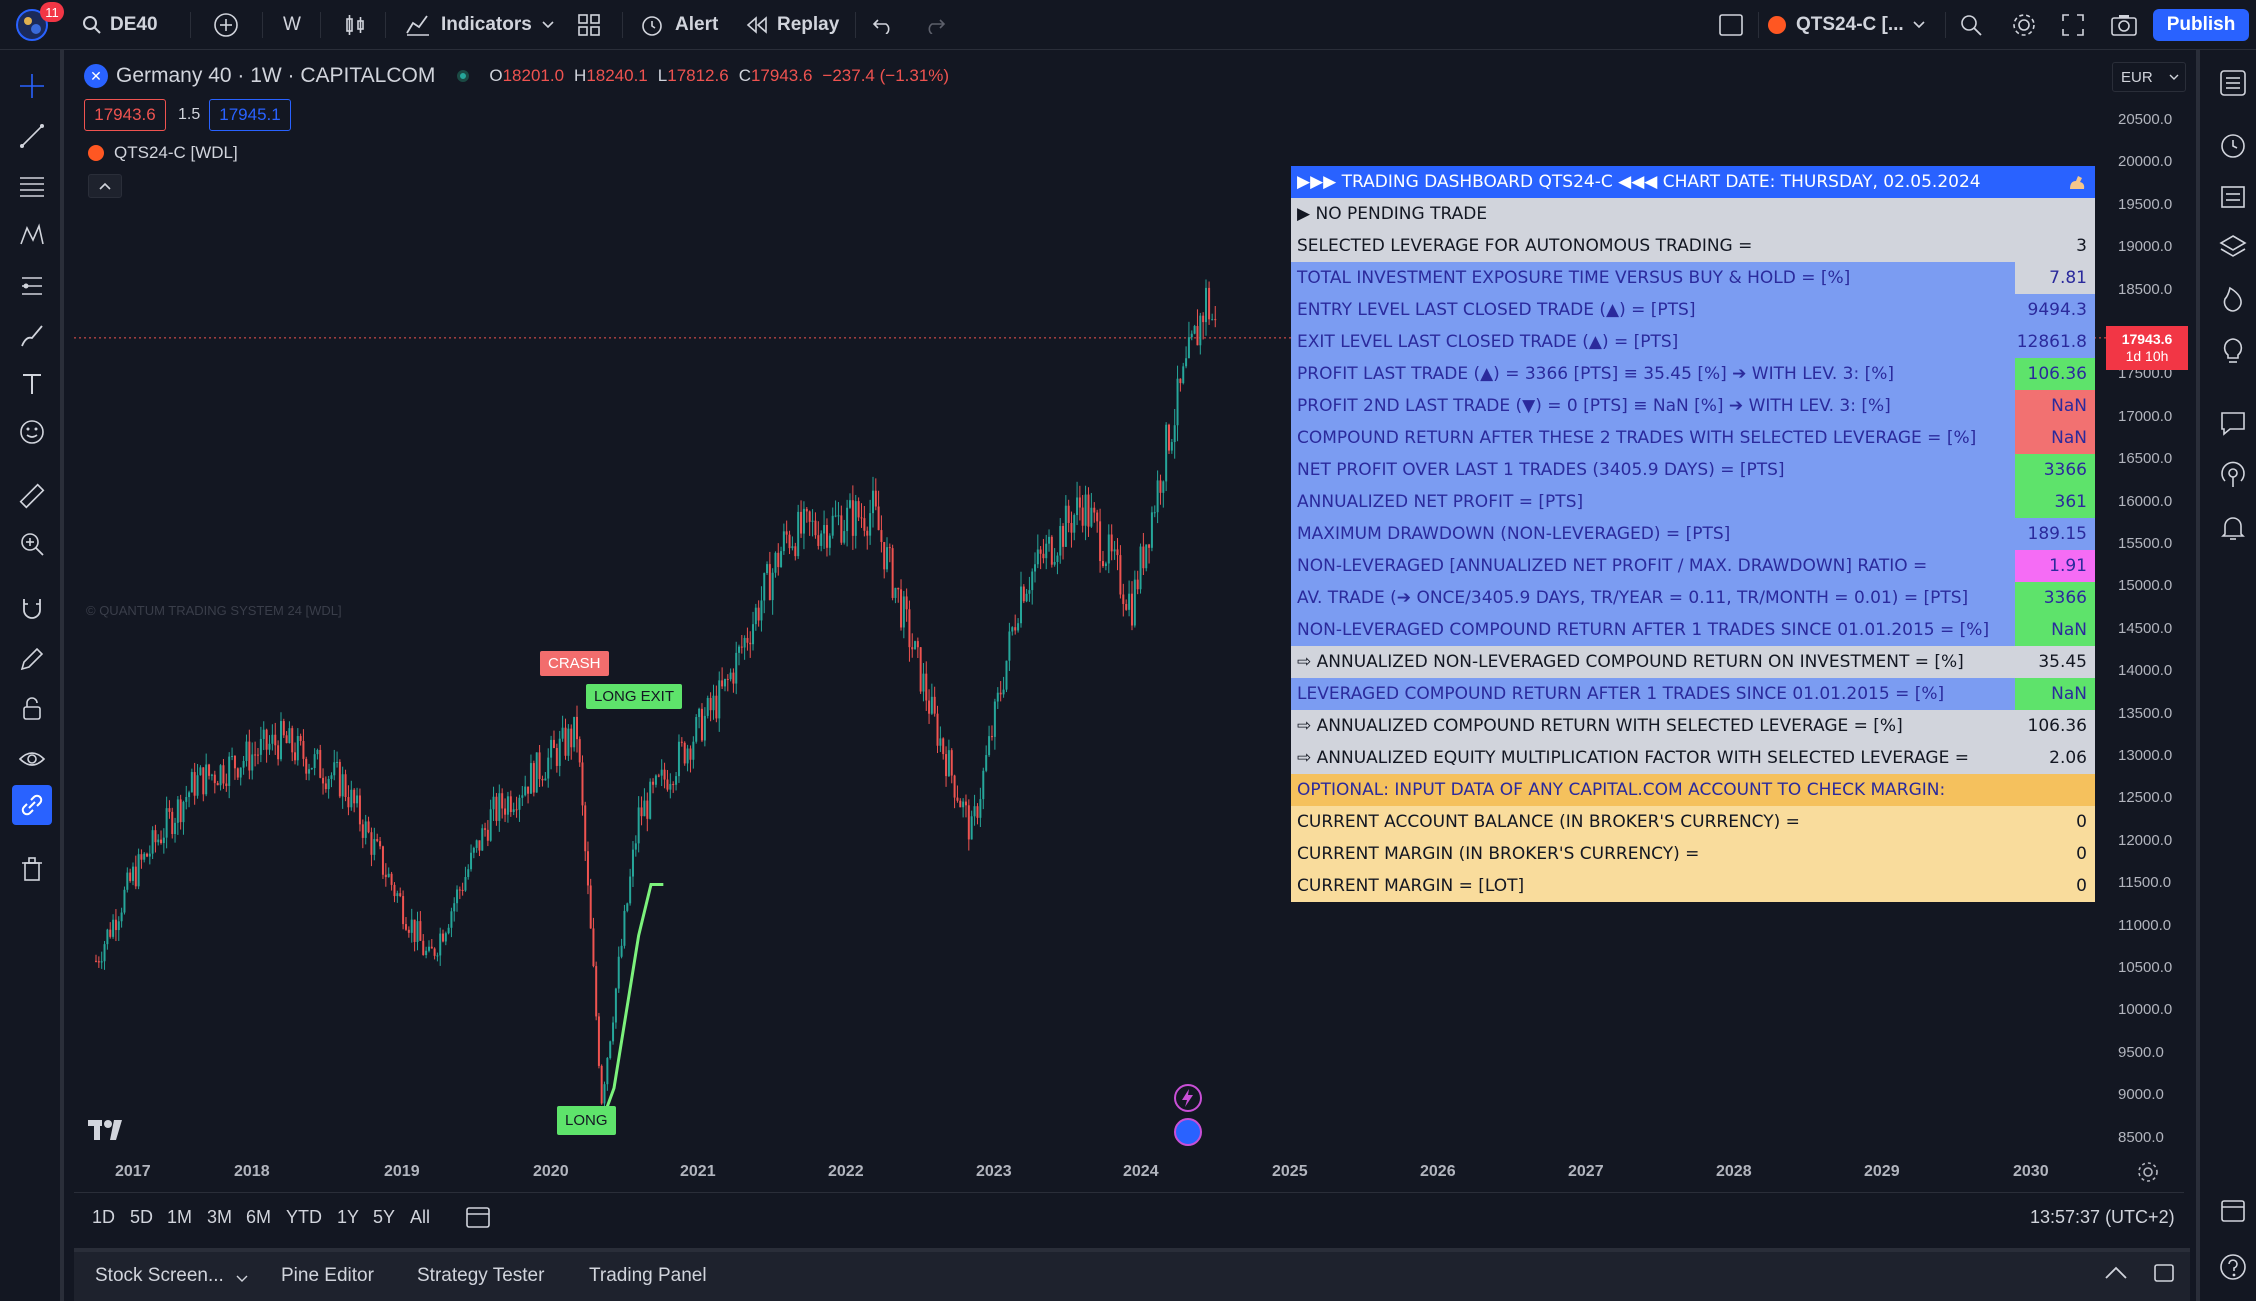 This screenshot has height=1301, width=2256. Describe the element at coordinates (548, 25) in the screenshot. I see `indicators-dropdown` at that location.